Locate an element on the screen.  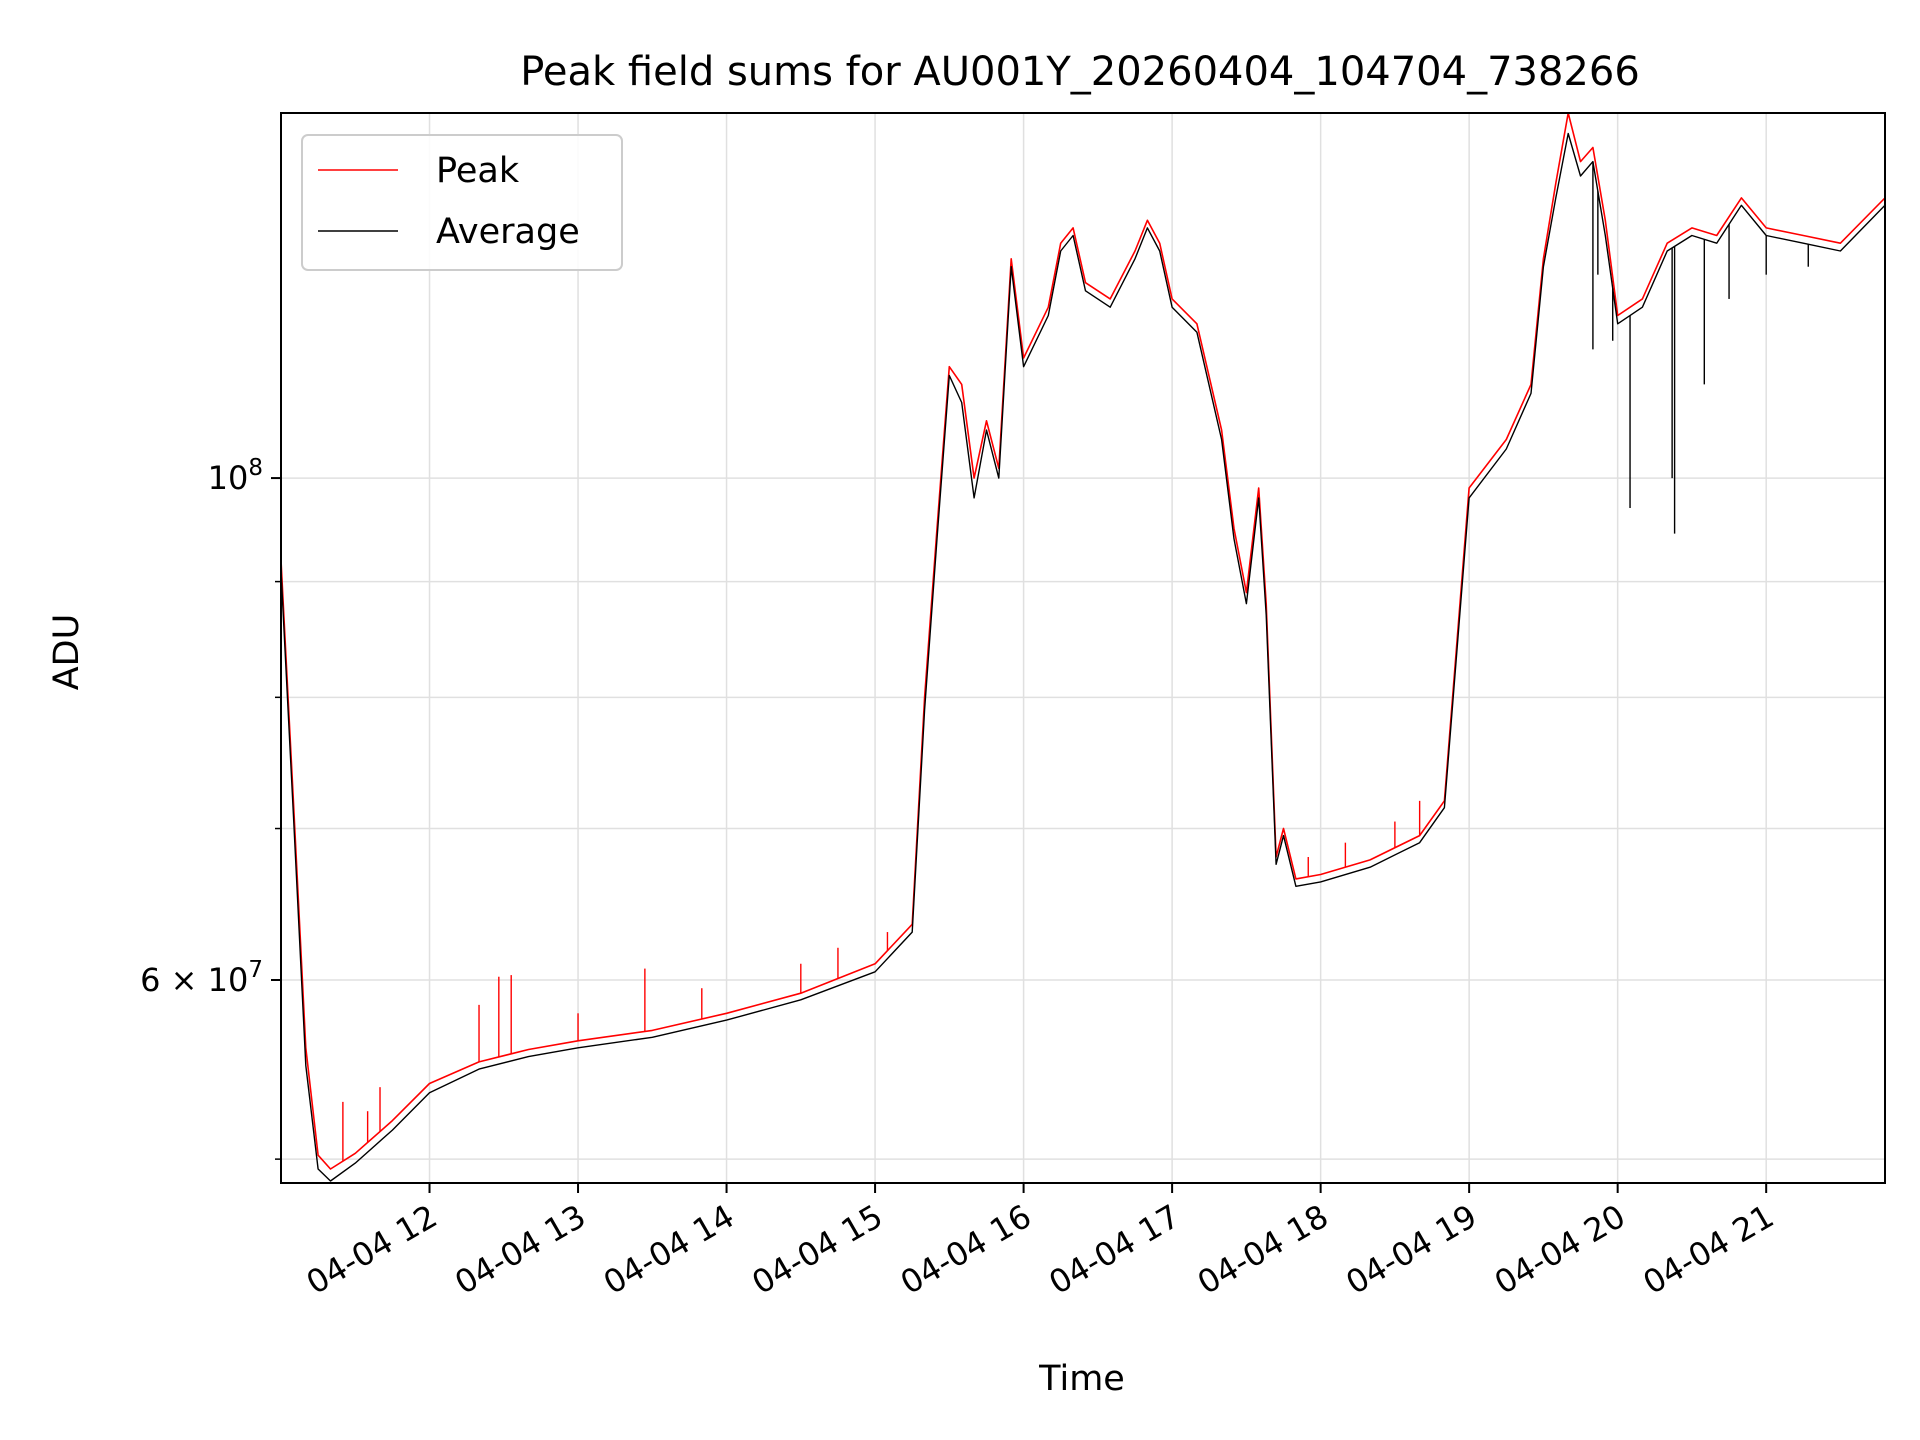
legend-label-peak: Peak is located at coordinates (478, 171).